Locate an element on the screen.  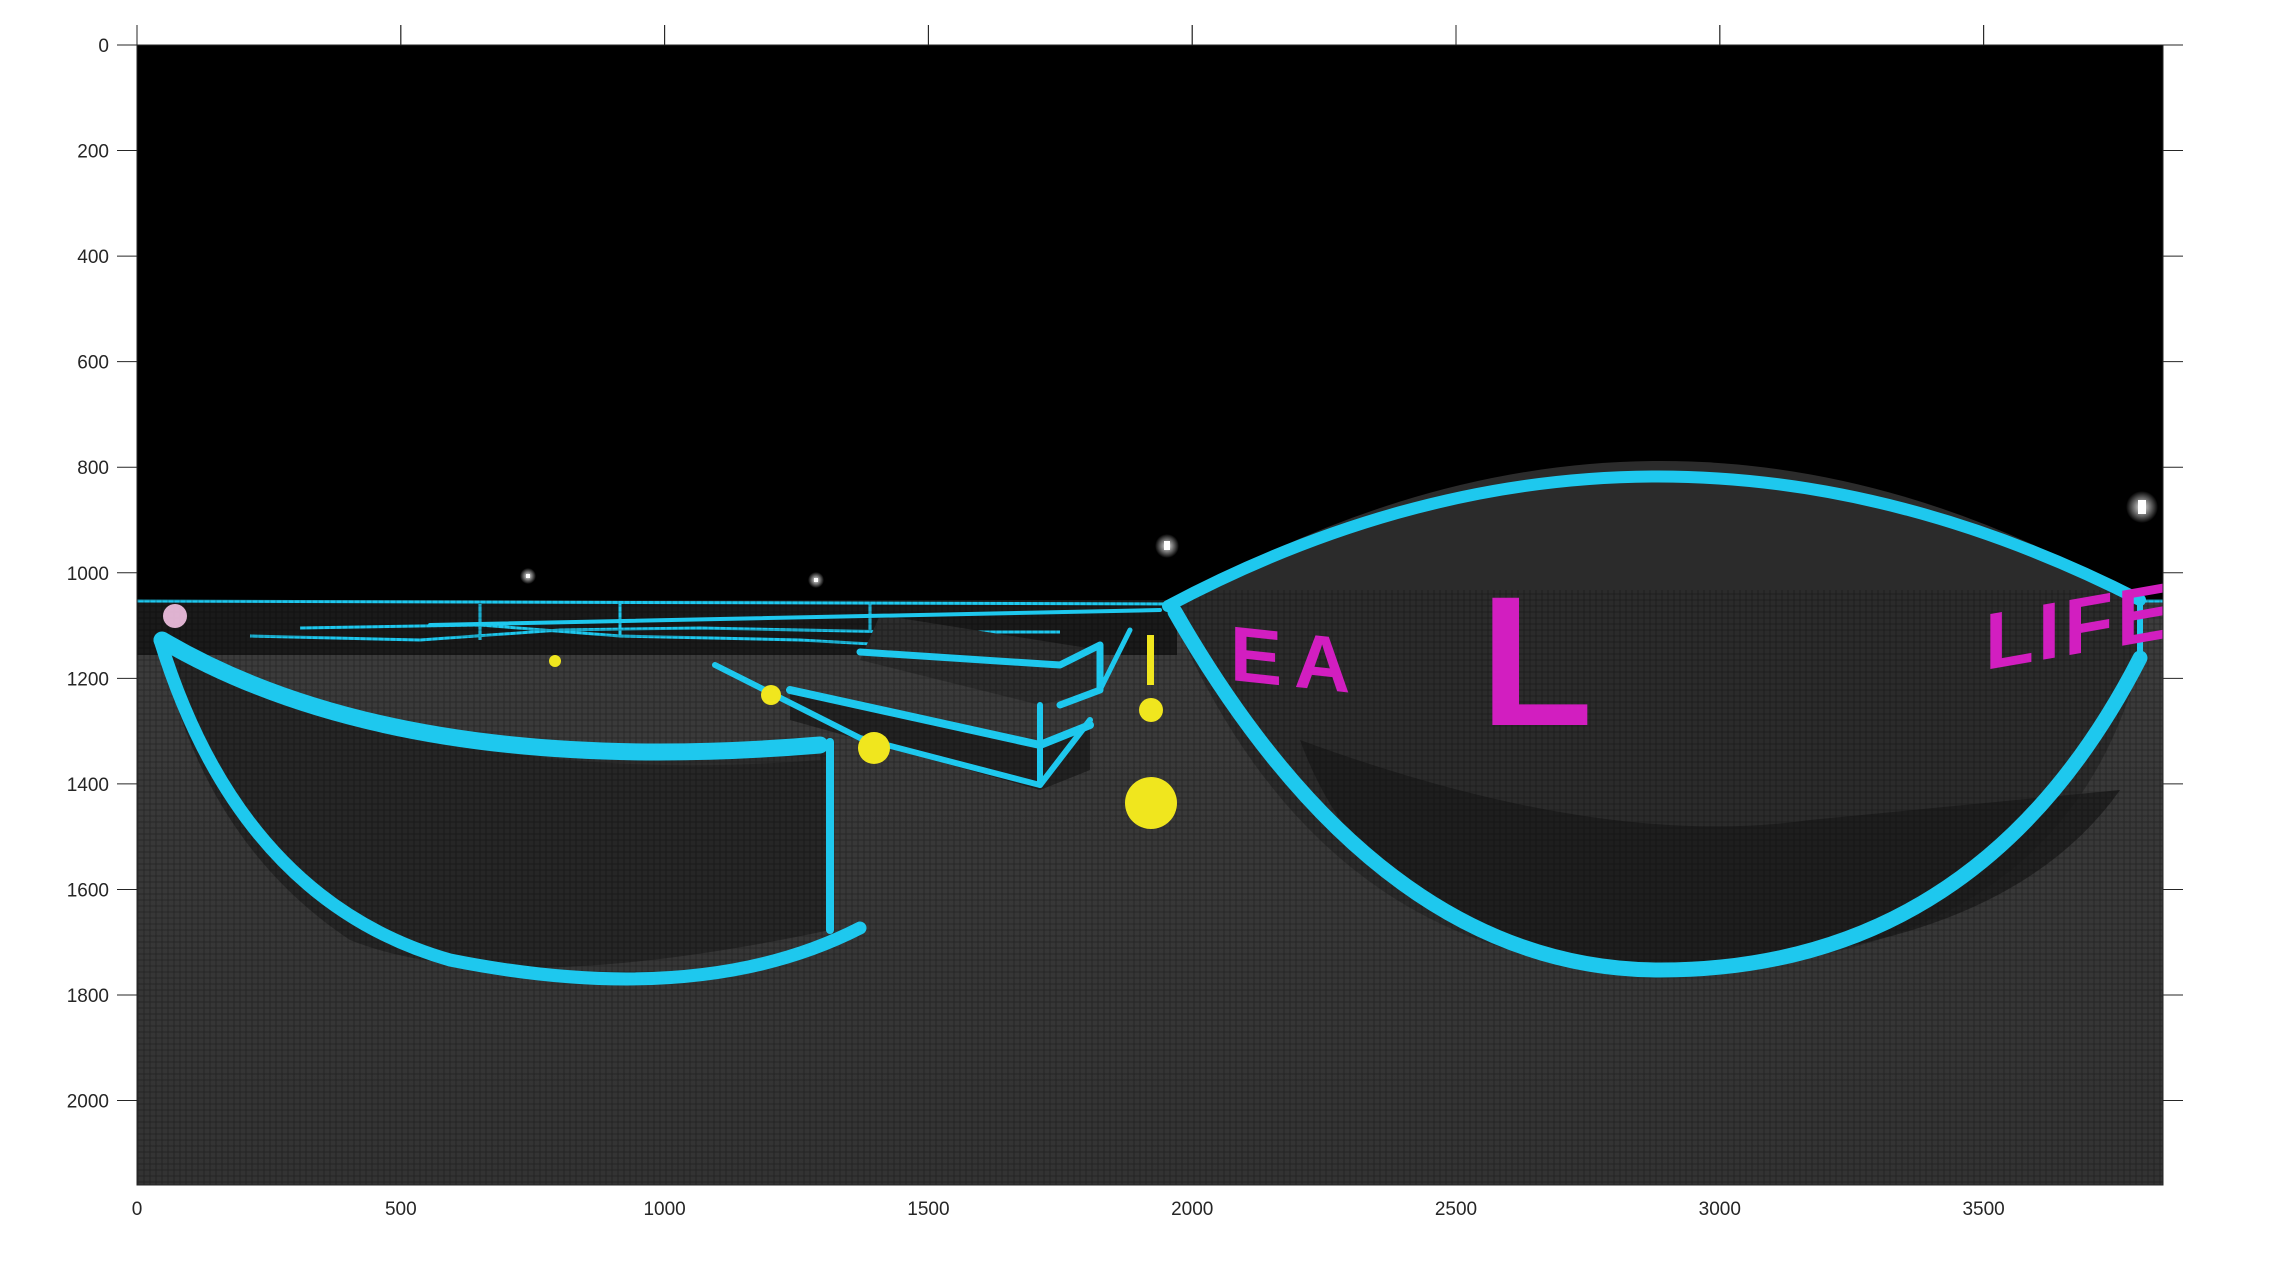
x-tick-label: 3000 is located at coordinates (1720, 1209).